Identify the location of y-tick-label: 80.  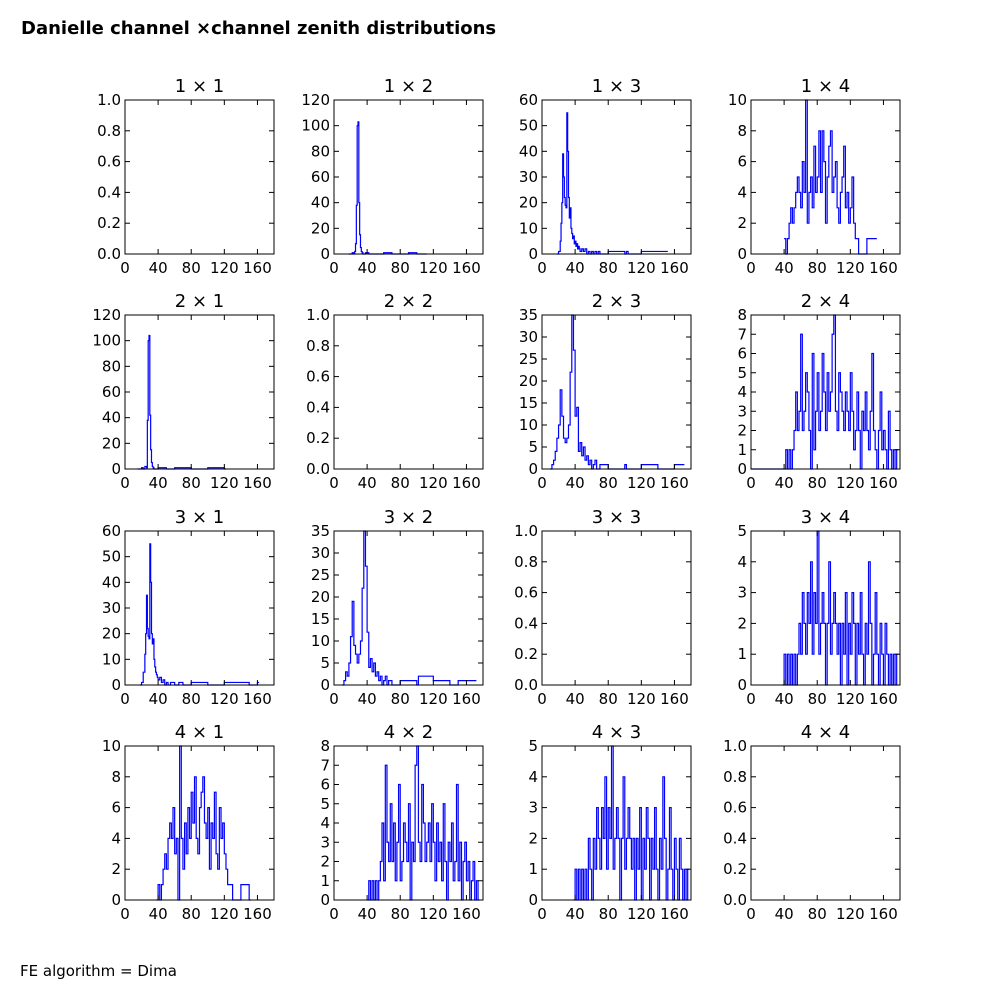
(320, 151).